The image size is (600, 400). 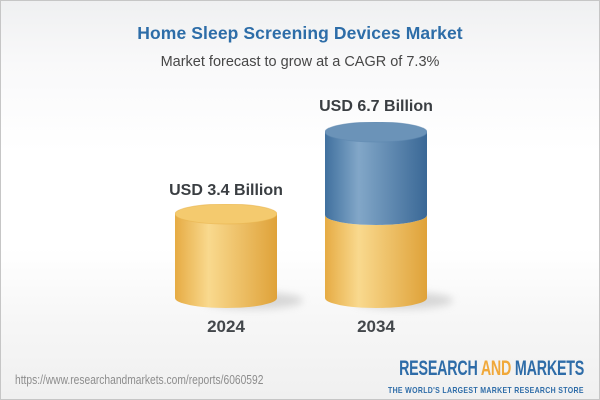 What do you see at coordinates (300, 33) in the screenshot?
I see `page-title: Home Sleep Screening Devices Market` at bounding box center [300, 33].